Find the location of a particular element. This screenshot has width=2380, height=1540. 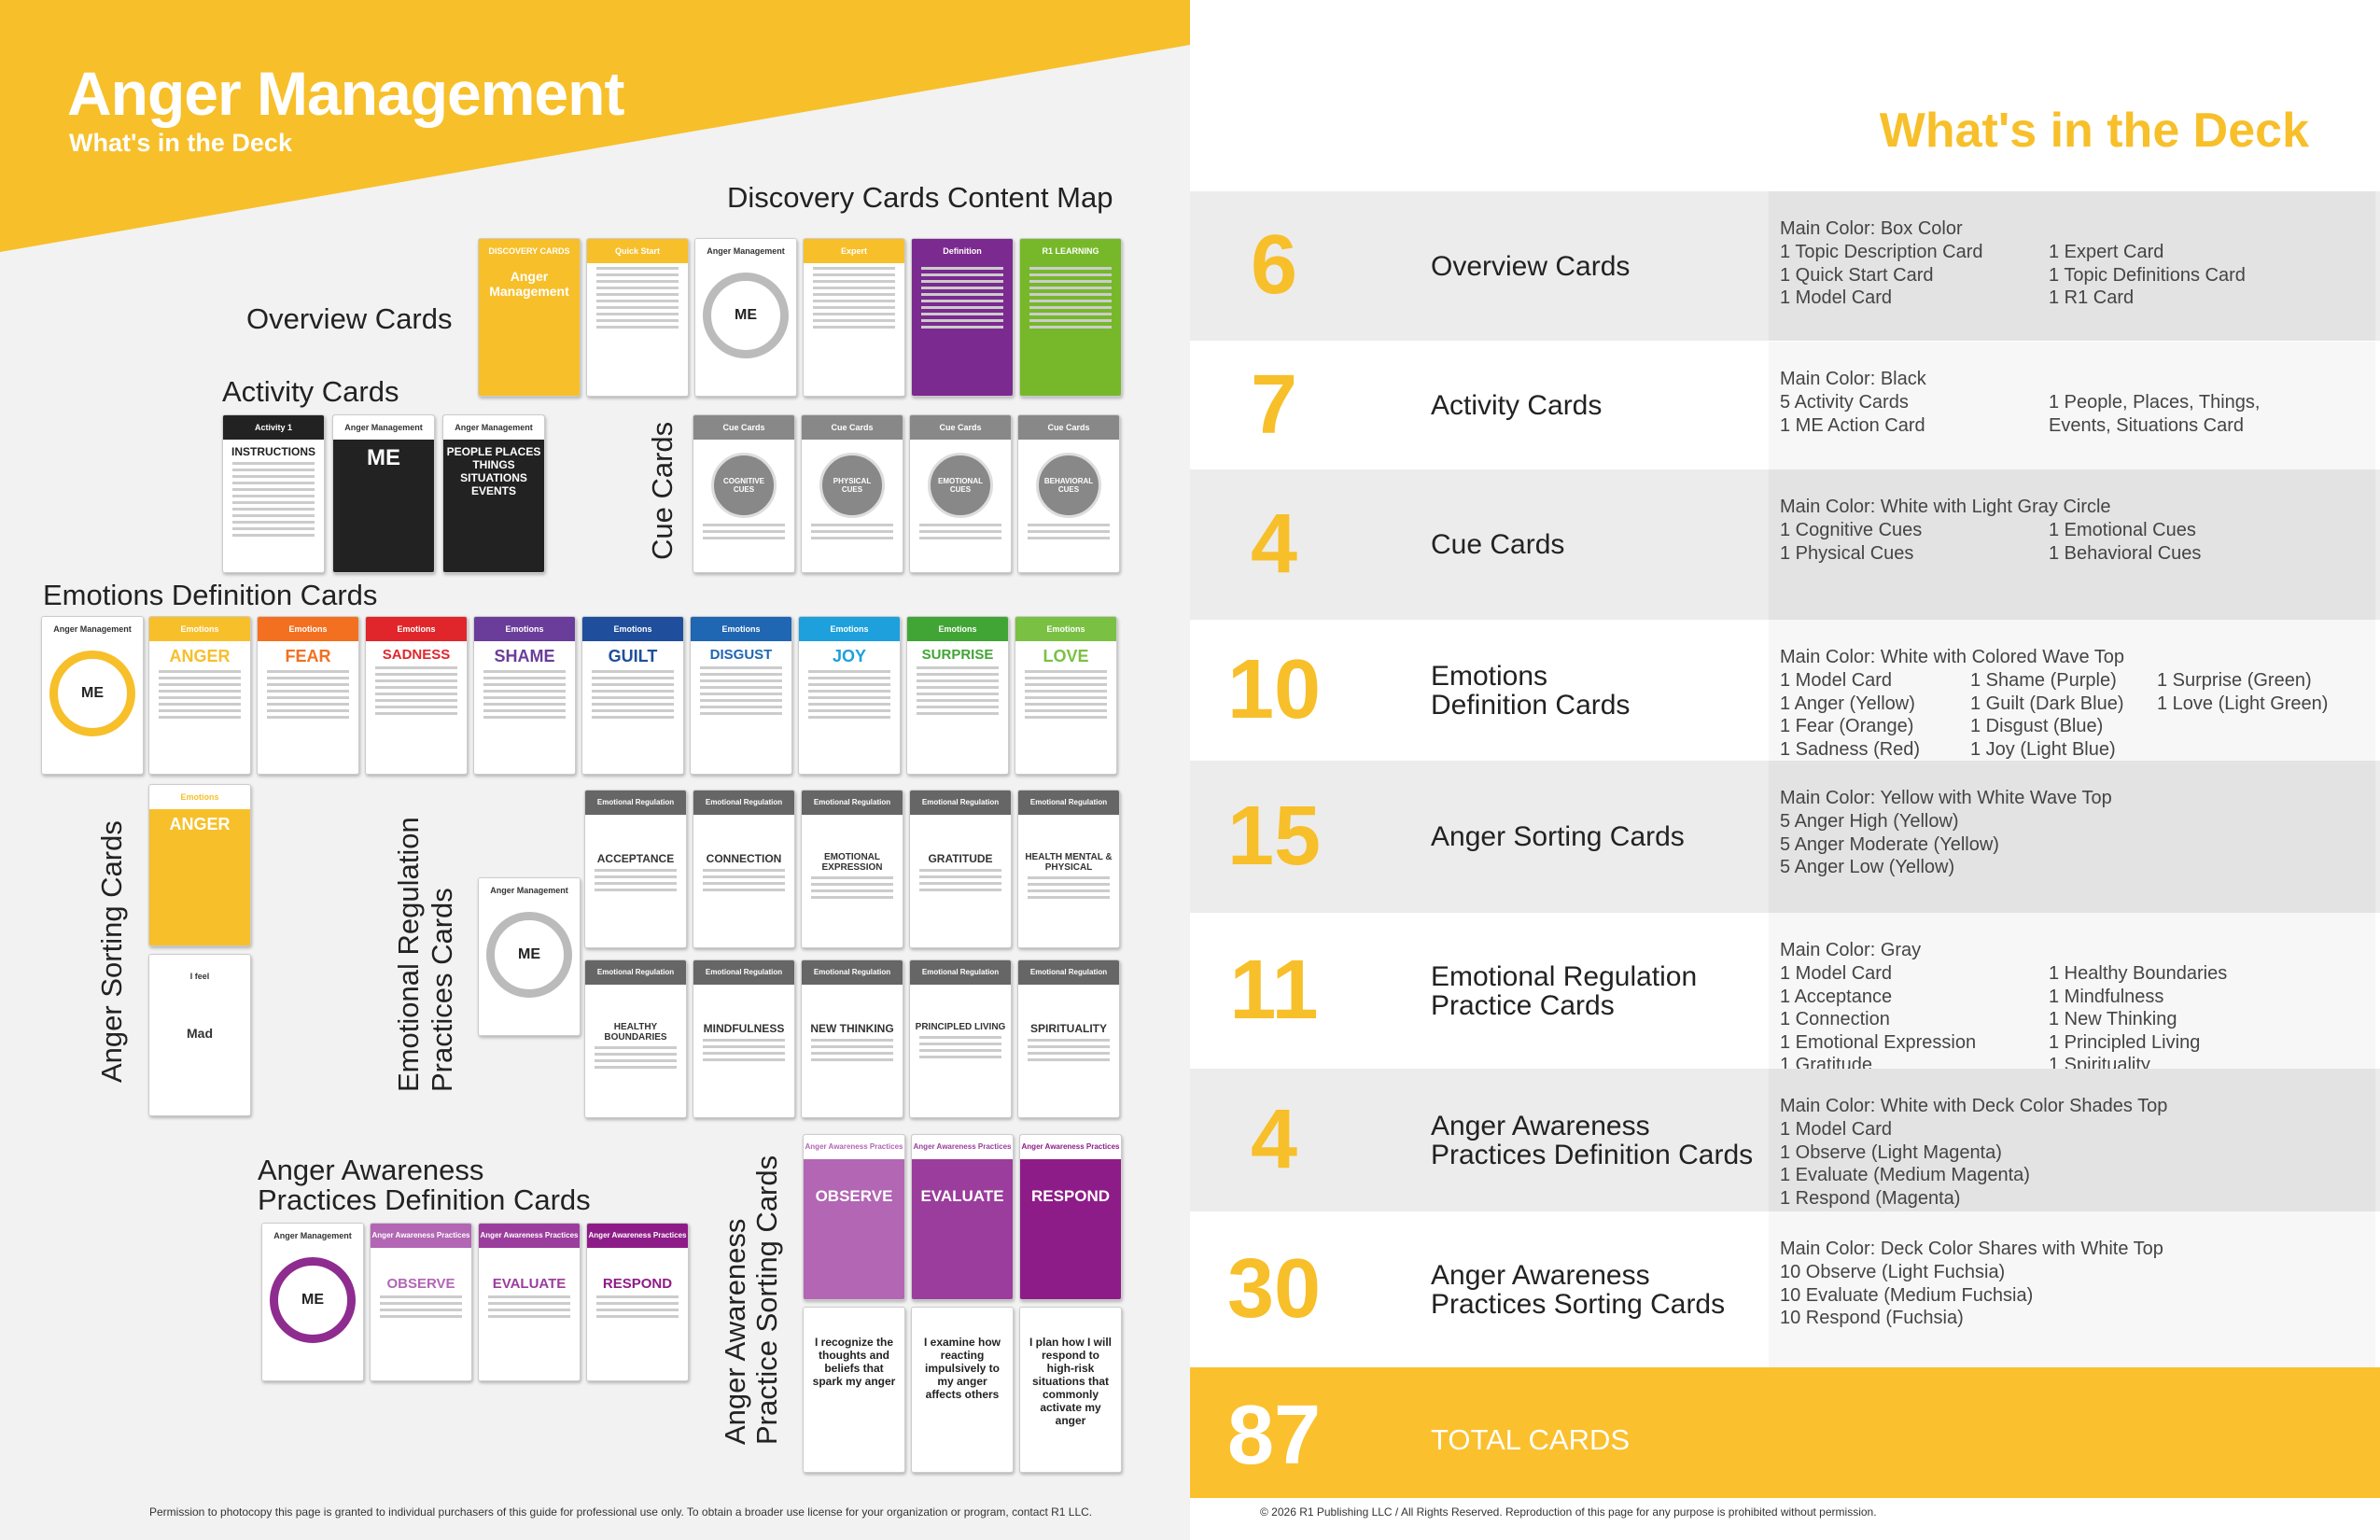

detail-item: 1 Emotional Expression is located at coordinates (1878, 1042).